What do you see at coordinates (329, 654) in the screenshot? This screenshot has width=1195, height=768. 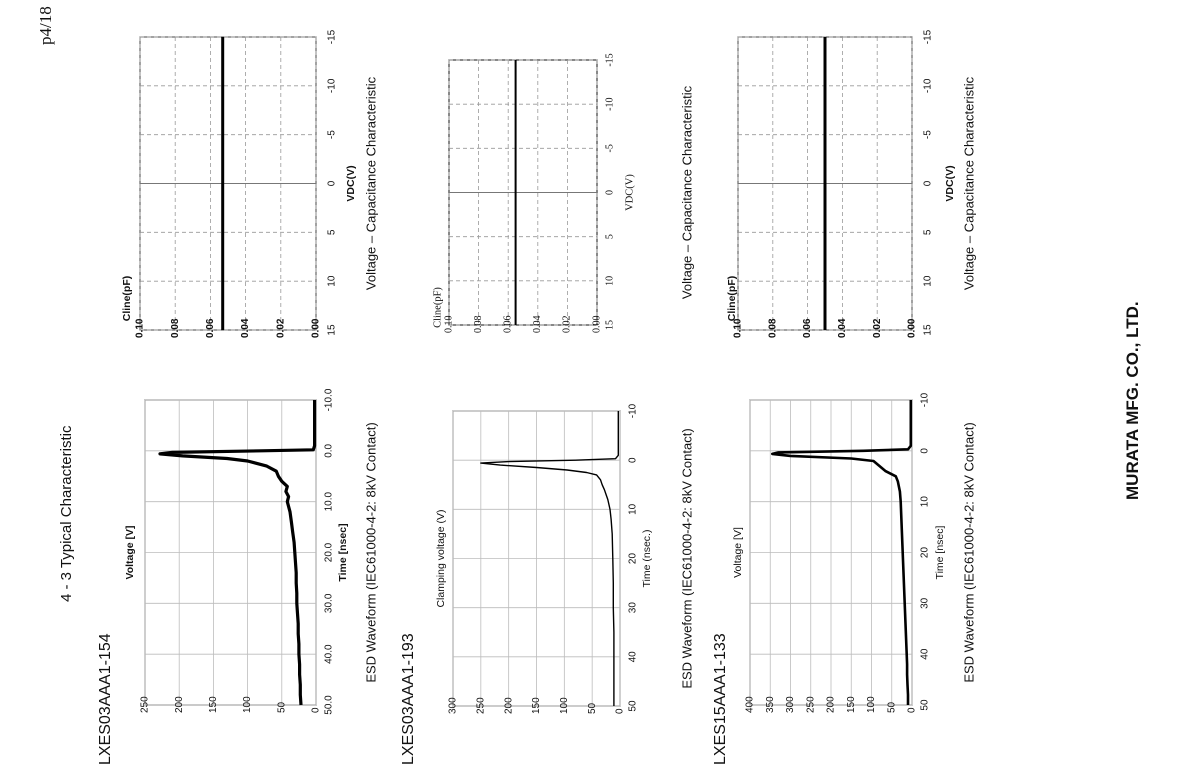 I see `x-tick-label: 40.0` at bounding box center [329, 654].